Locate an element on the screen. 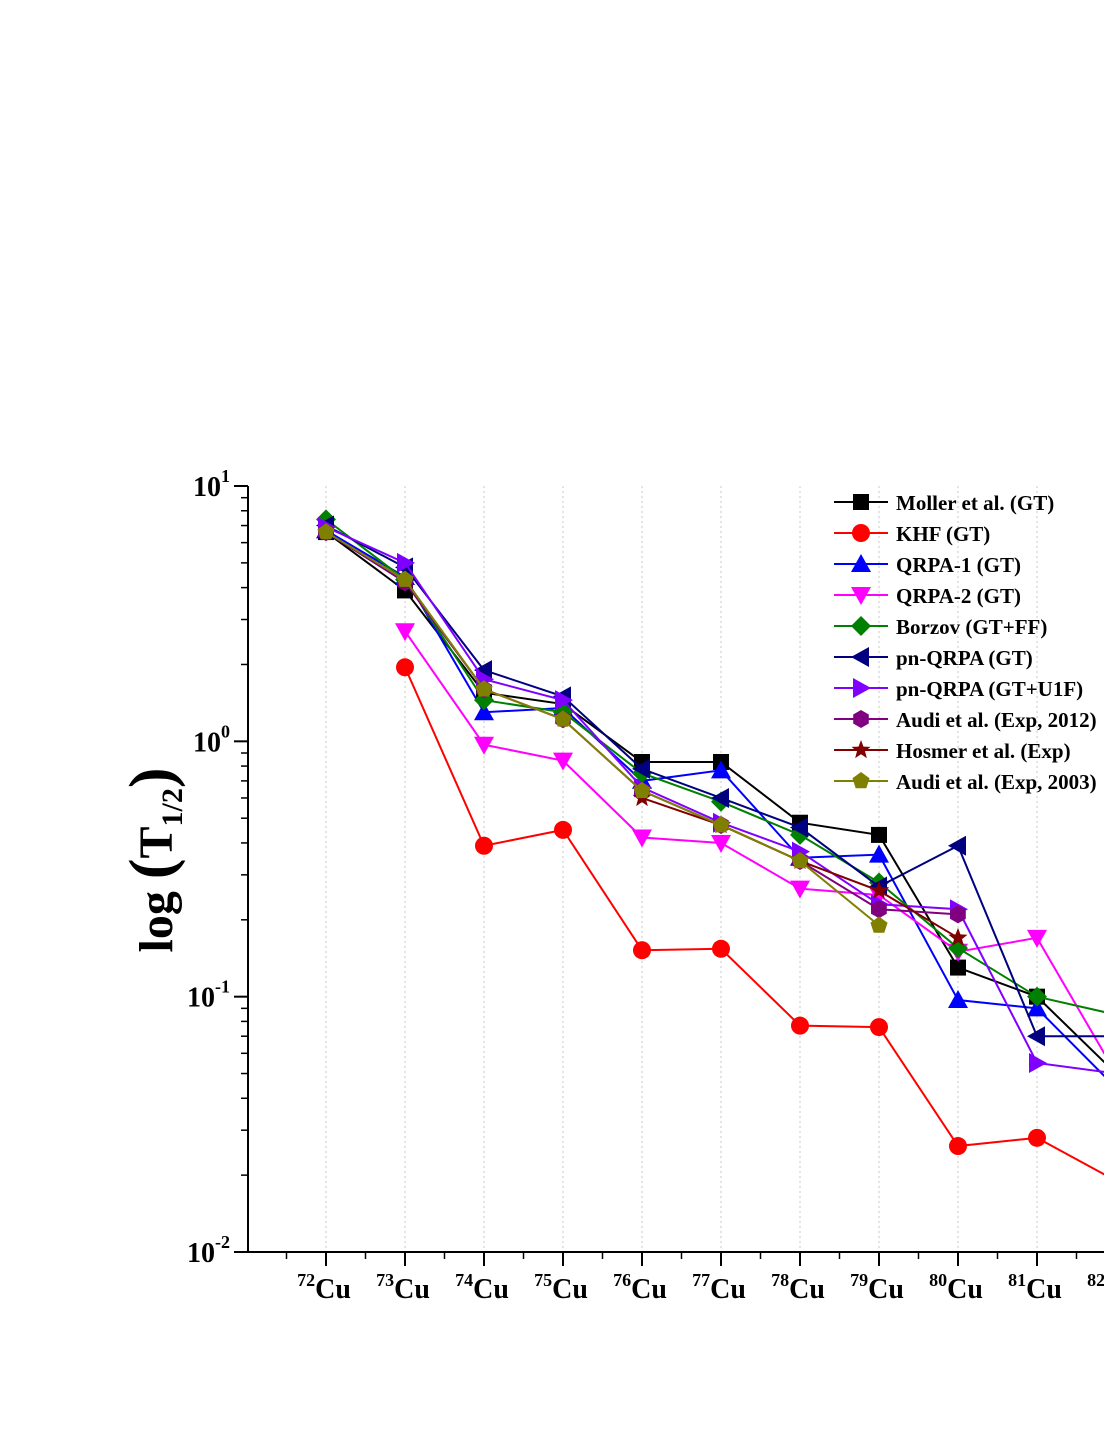  y-tick-label: 10¹ is located at coordinates (211, 484).